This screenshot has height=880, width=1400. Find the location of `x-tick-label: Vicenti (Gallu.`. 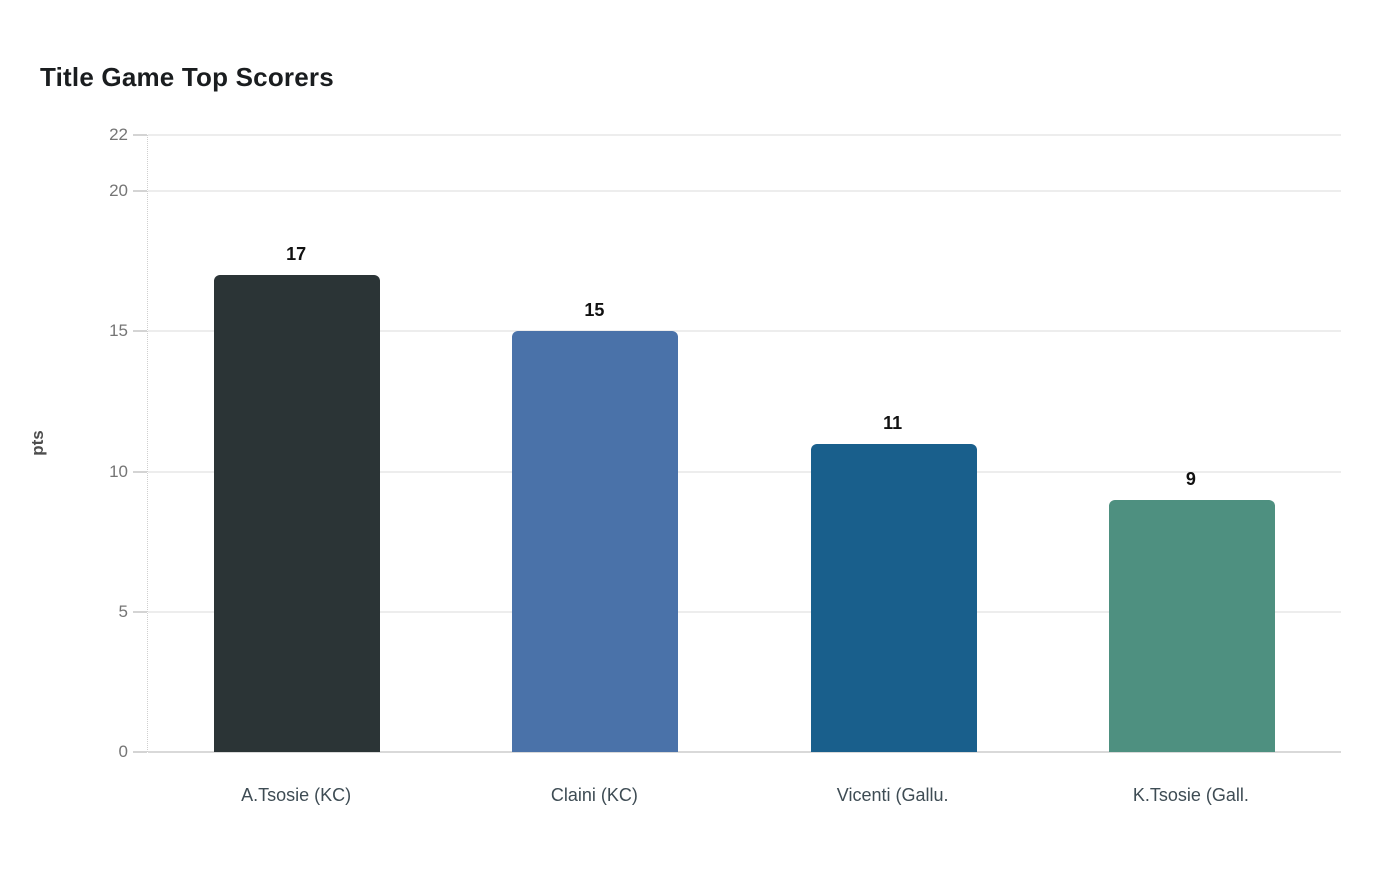

x-tick-label: Vicenti (Gallu. is located at coordinates (892, 795).